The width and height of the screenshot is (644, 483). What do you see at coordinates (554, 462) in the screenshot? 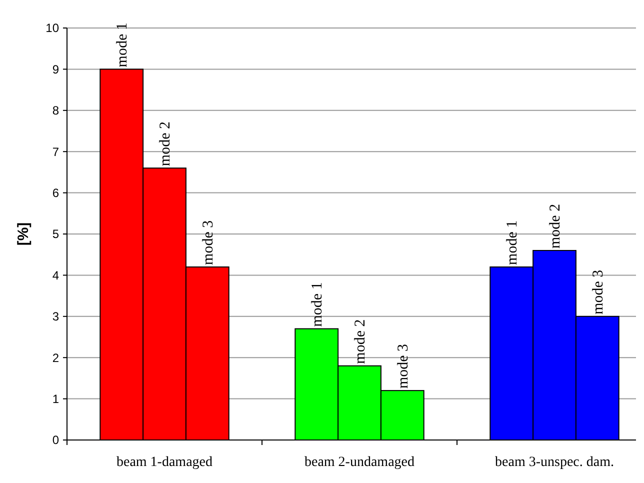
I see `x-tick-label: beam 3-unspec. dam.` at bounding box center [554, 462].